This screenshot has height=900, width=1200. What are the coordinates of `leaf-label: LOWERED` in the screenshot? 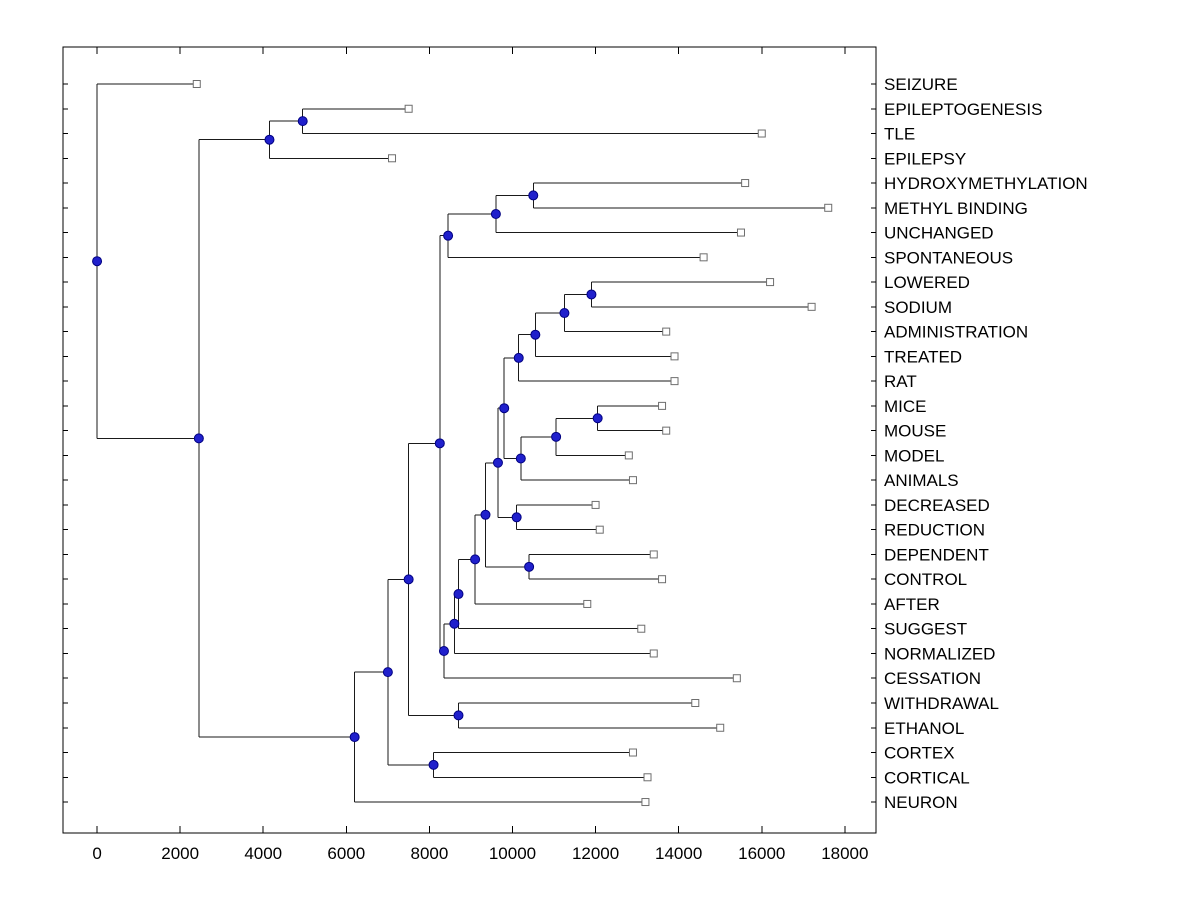 It's located at (927, 282).